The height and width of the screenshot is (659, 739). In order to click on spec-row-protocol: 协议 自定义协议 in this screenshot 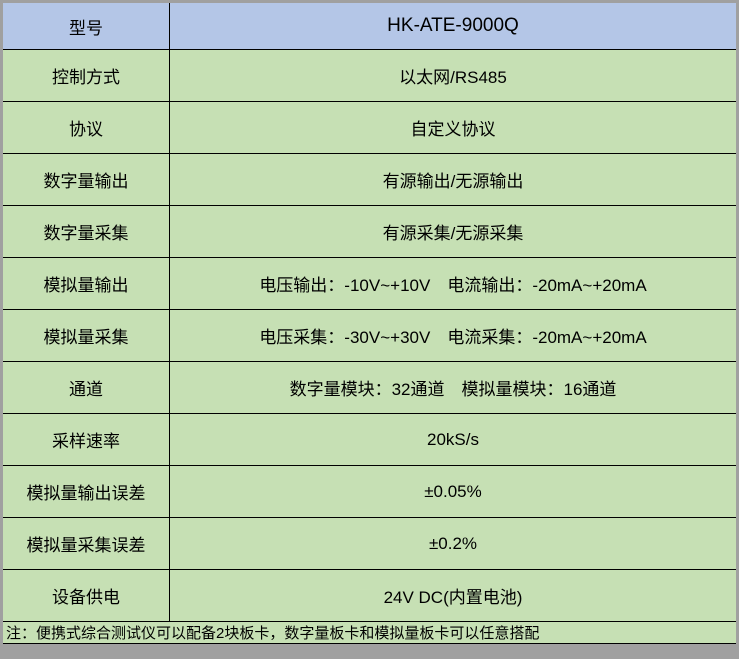, I will do `click(369, 128)`.